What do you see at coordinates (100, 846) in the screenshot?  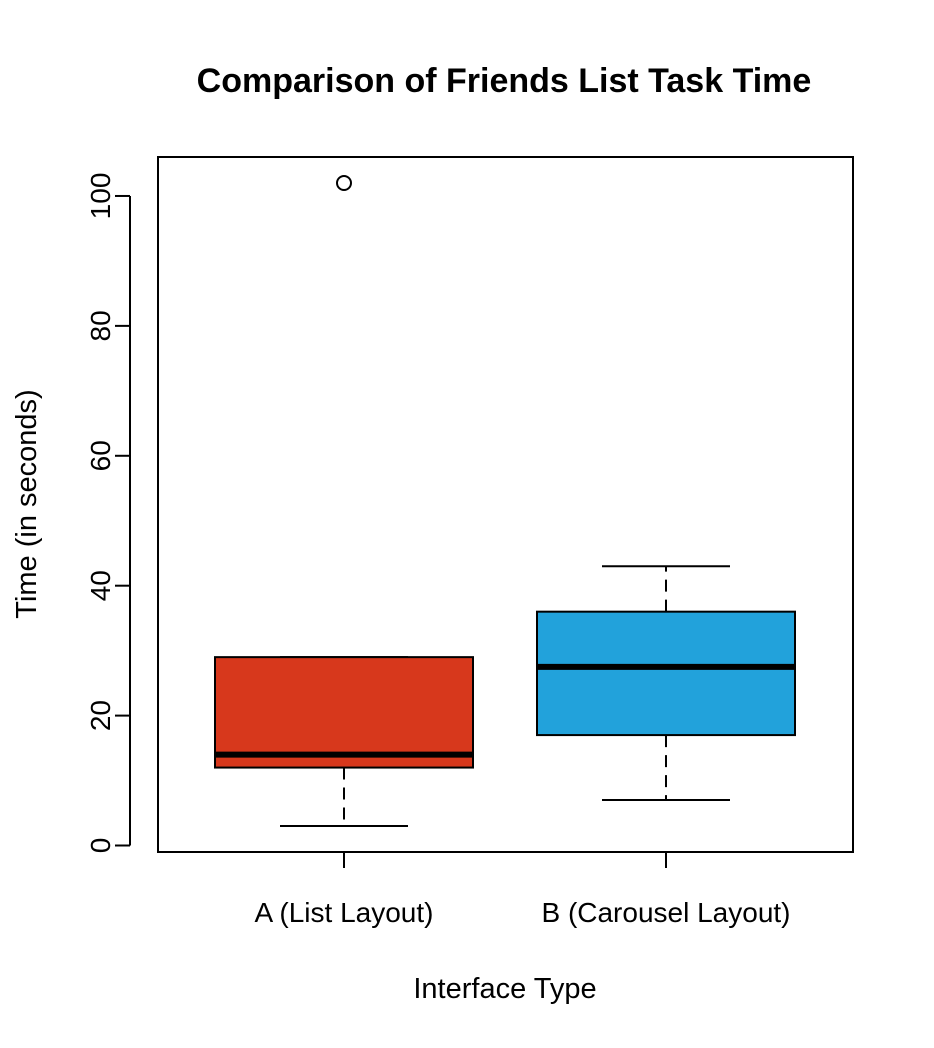 I see `y-tick-label-0: 0` at bounding box center [100, 846].